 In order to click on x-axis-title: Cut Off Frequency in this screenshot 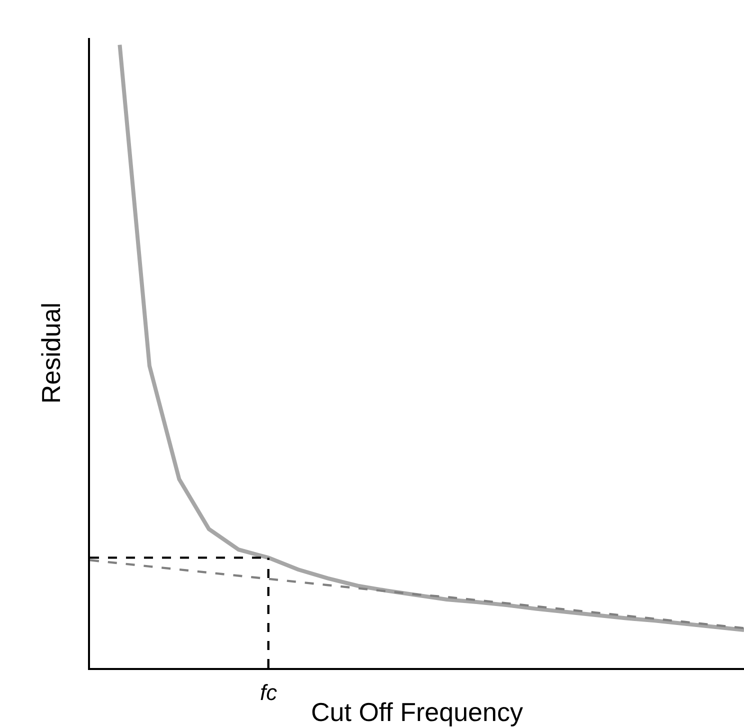, I will do `click(417, 712)`.